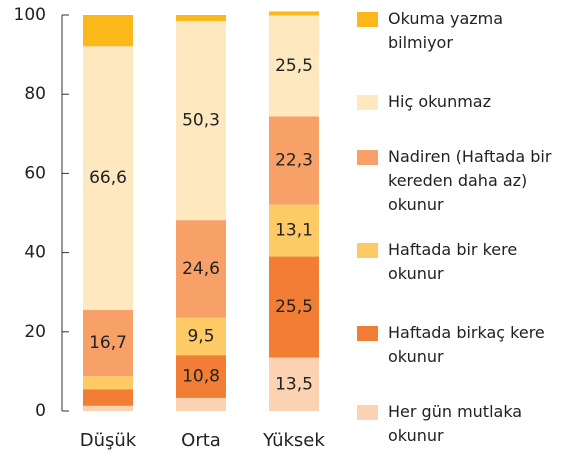 The image size is (573, 456). Describe the element at coordinates (40, 411) in the screenshot. I see `y-tick-label: 0` at that location.